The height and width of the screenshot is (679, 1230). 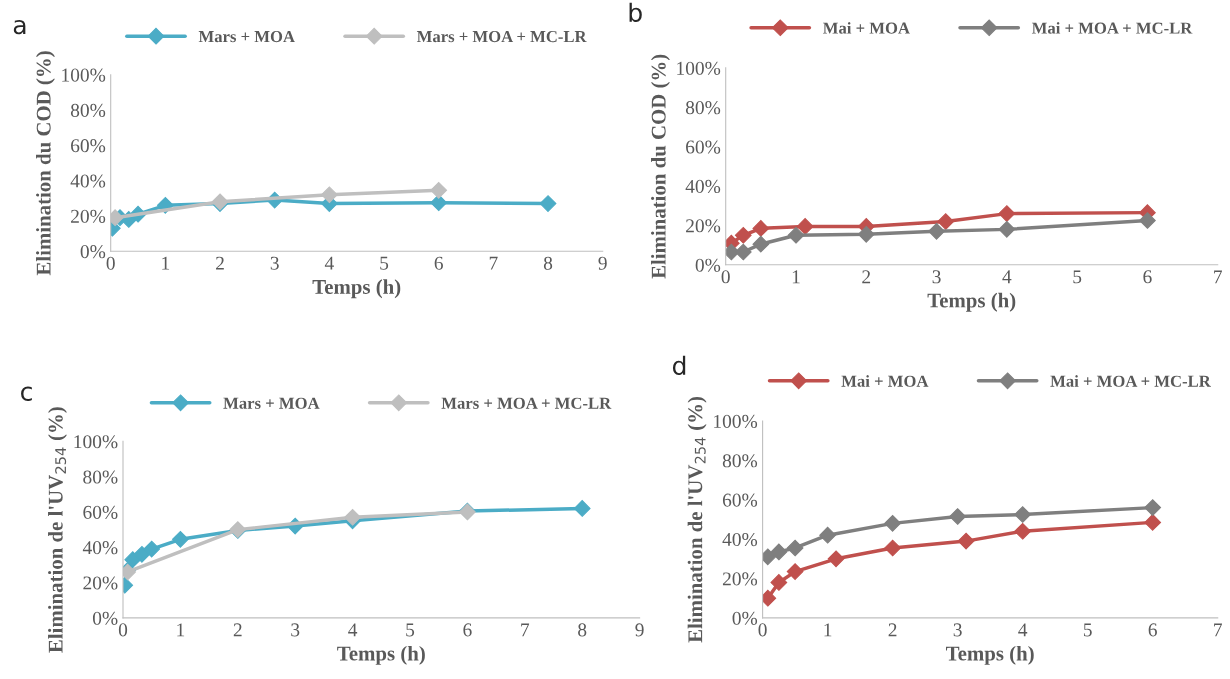 What do you see at coordinates (635, 12) in the screenshot?
I see `text: b` at bounding box center [635, 12].